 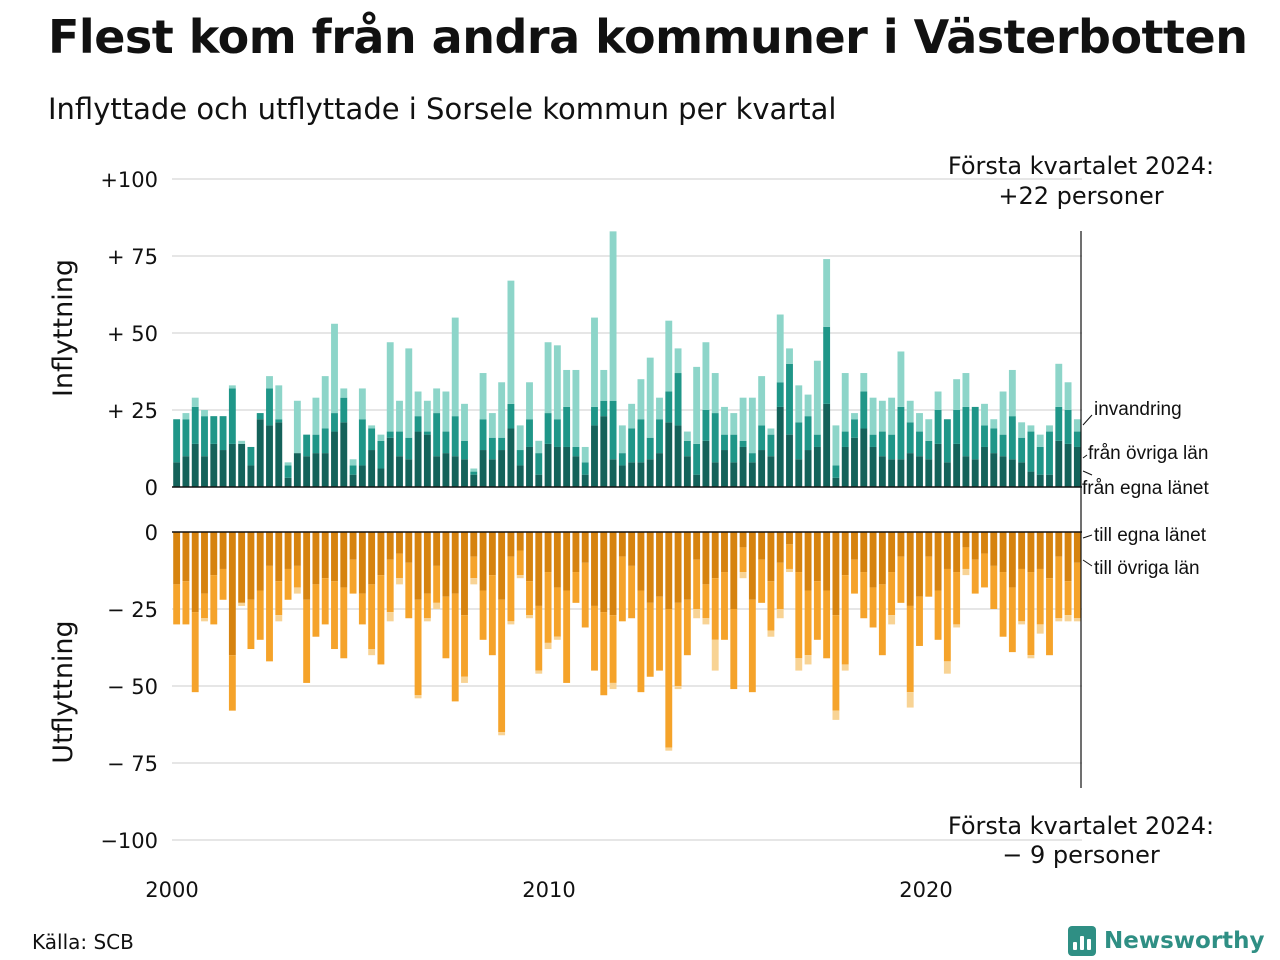 What do you see at coordinates (171, 890) in the screenshot?
I see `xtick-2000: 2000` at bounding box center [171, 890].